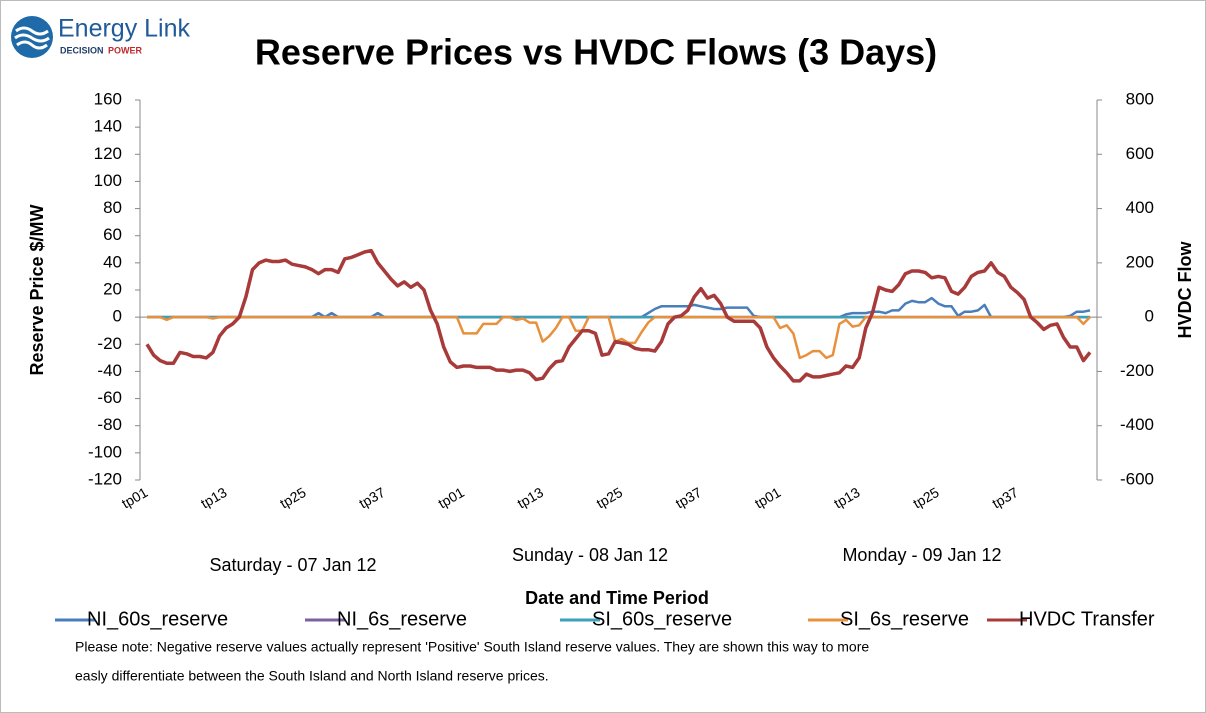  Describe the element at coordinates (108, 180) in the screenshot. I see `y-tick-label: 100` at that location.